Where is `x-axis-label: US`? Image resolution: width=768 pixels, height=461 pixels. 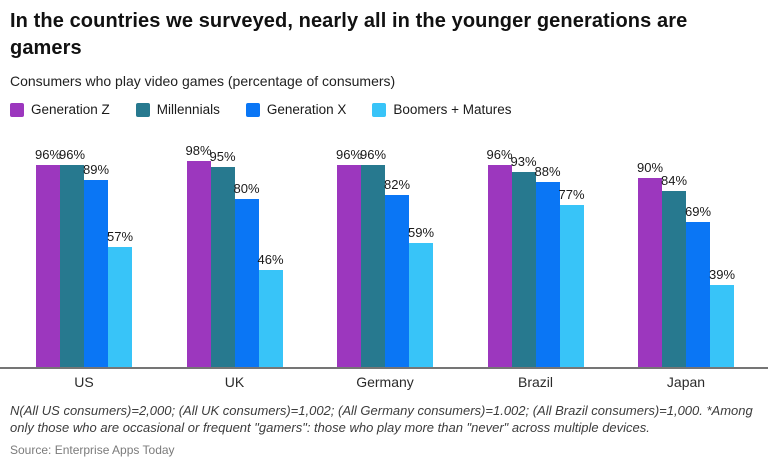 x-axis-label: US is located at coordinates (84, 382).